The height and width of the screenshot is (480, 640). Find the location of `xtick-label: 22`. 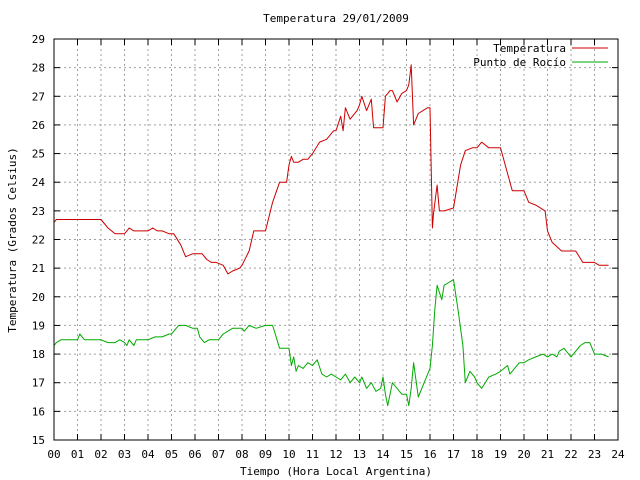

xtick-label: 22 is located at coordinates (570, 454).